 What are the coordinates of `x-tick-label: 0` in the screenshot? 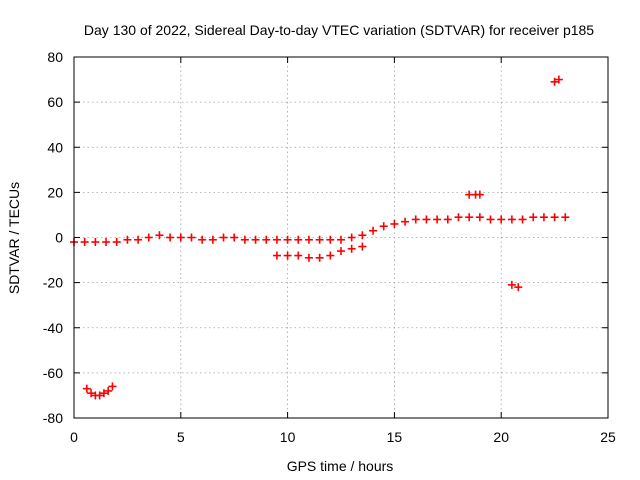 It's located at (74, 437).